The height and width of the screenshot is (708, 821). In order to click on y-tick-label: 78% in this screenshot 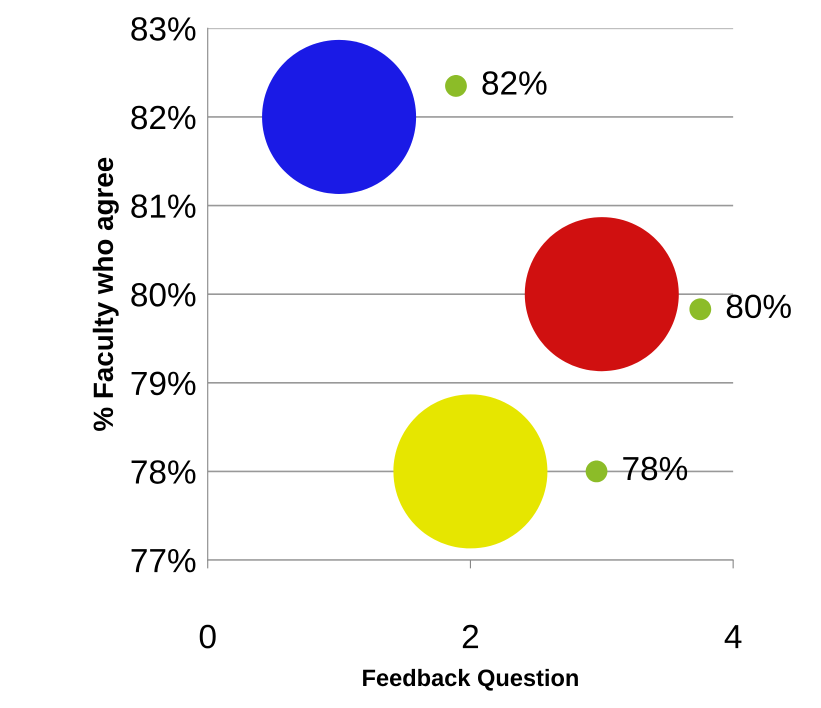, I will do `click(164, 472)`.